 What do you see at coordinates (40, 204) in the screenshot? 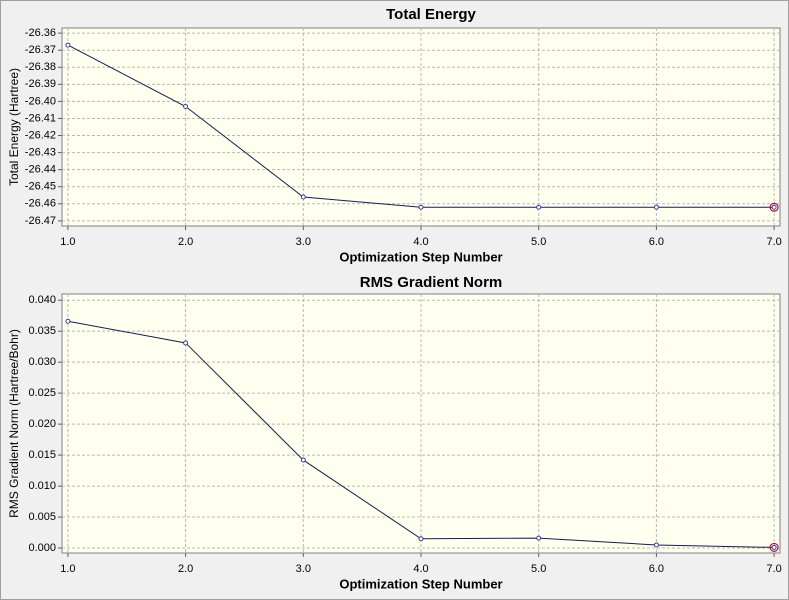
I see `y-tick-label: -26.46` at bounding box center [40, 204].